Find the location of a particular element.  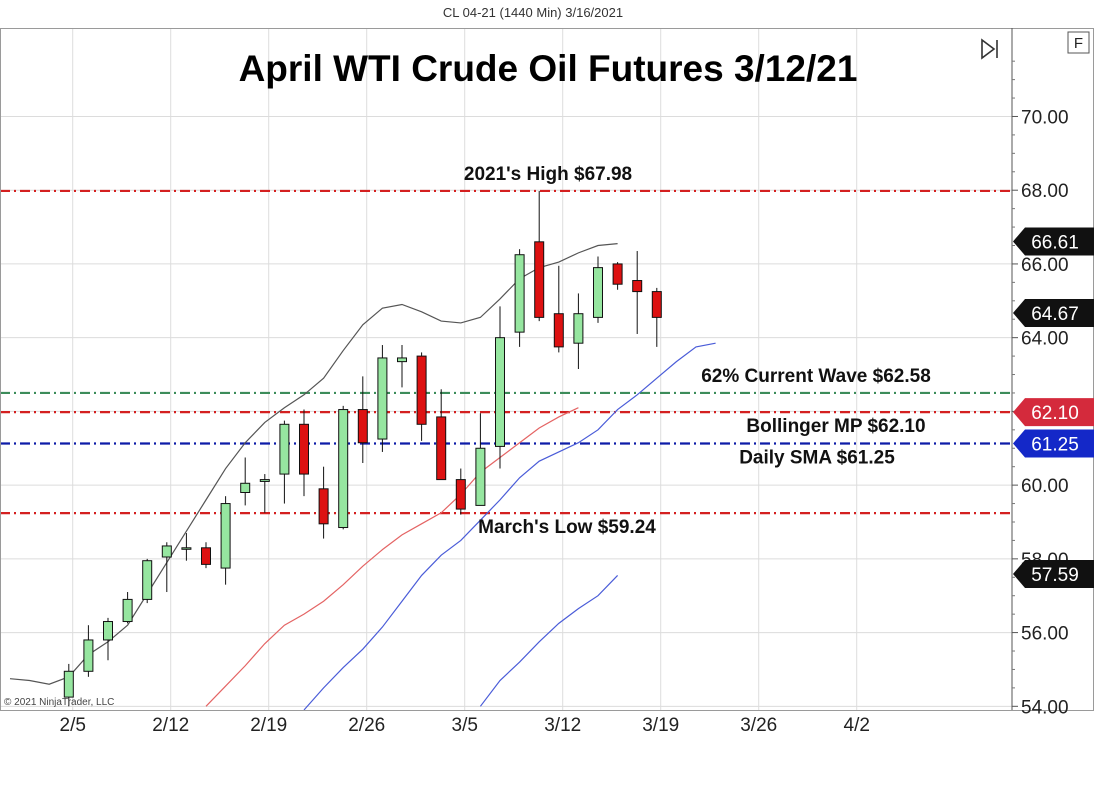

x-tick-label: 4/2 is located at coordinates (857, 725).